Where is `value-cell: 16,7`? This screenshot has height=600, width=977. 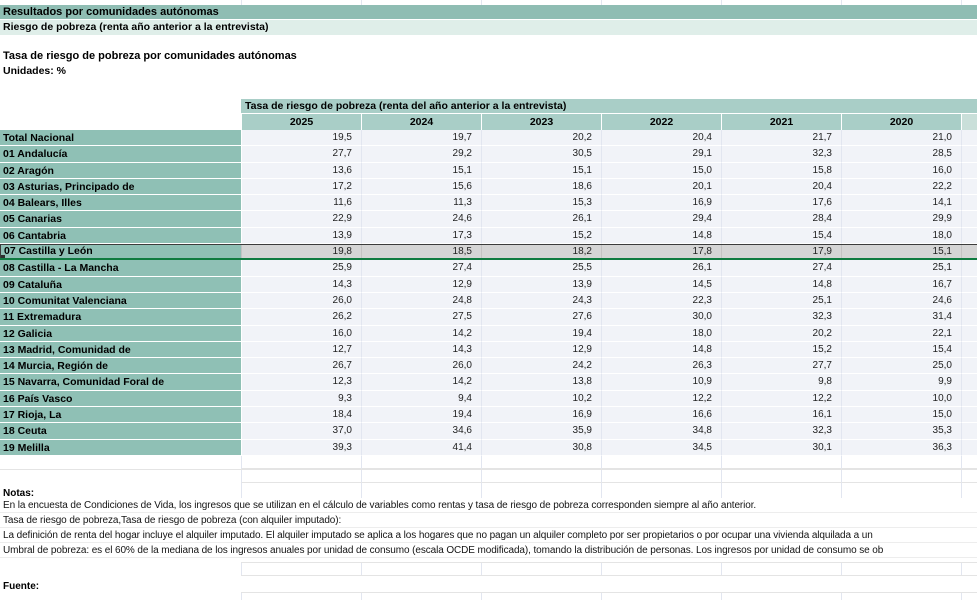
value-cell: 16,7 is located at coordinates (901, 284).